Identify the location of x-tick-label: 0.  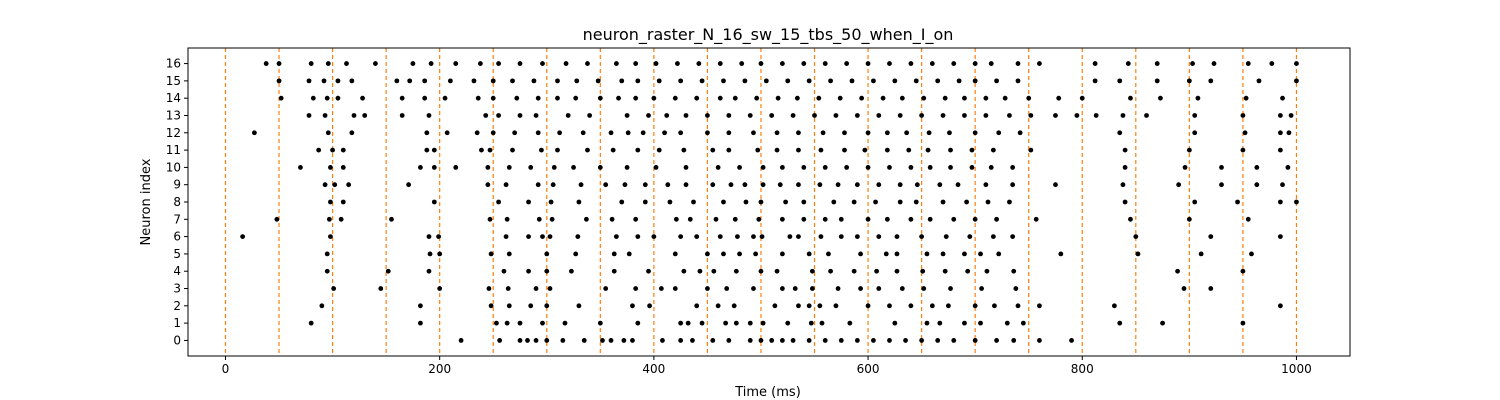
(226, 369).